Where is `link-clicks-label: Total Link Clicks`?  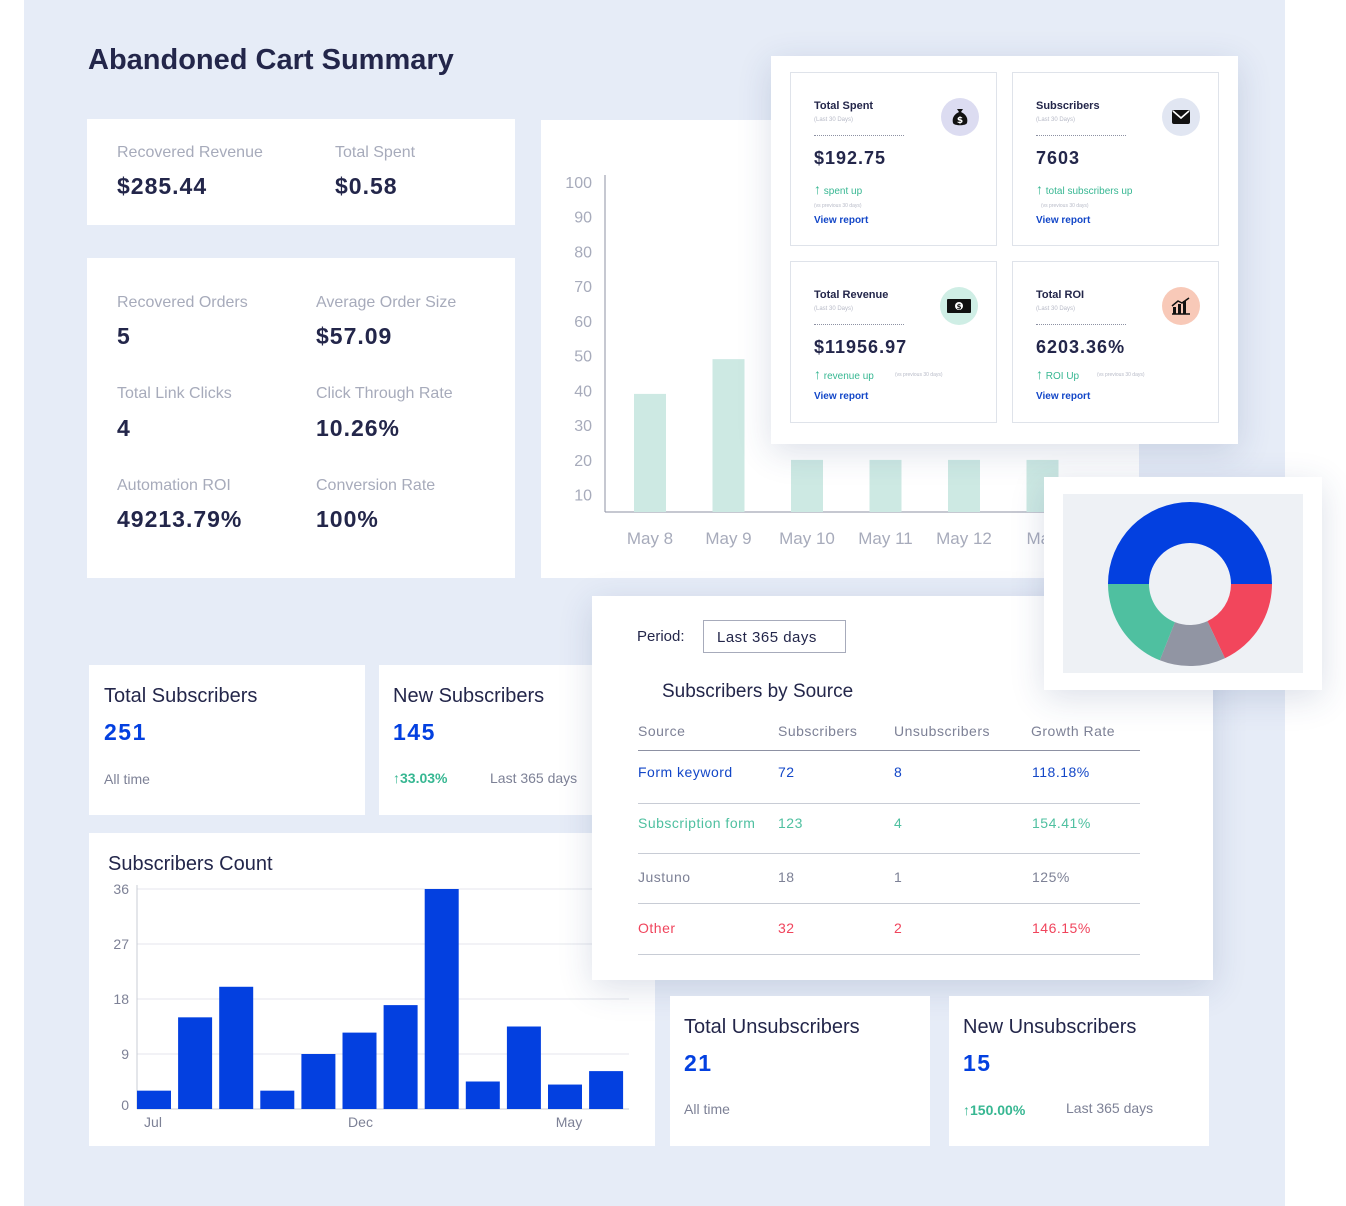
link-clicks-label: Total Link Clicks is located at coordinates (174, 393).